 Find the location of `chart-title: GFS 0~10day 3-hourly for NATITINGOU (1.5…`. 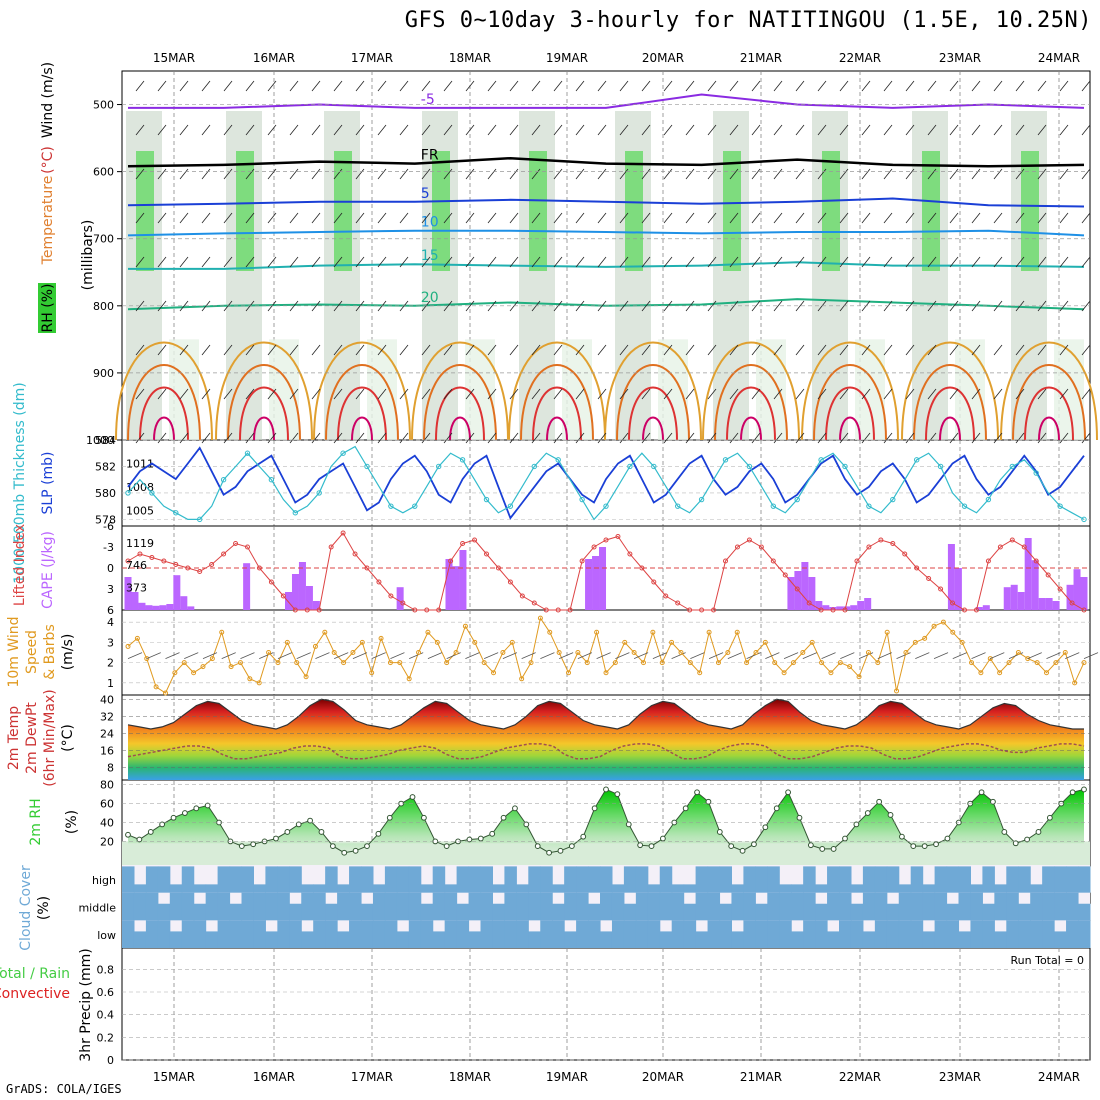

chart-title: GFS 0~10day 3-hourly for NATITINGOU (1.5… is located at coordinates (748, 20).